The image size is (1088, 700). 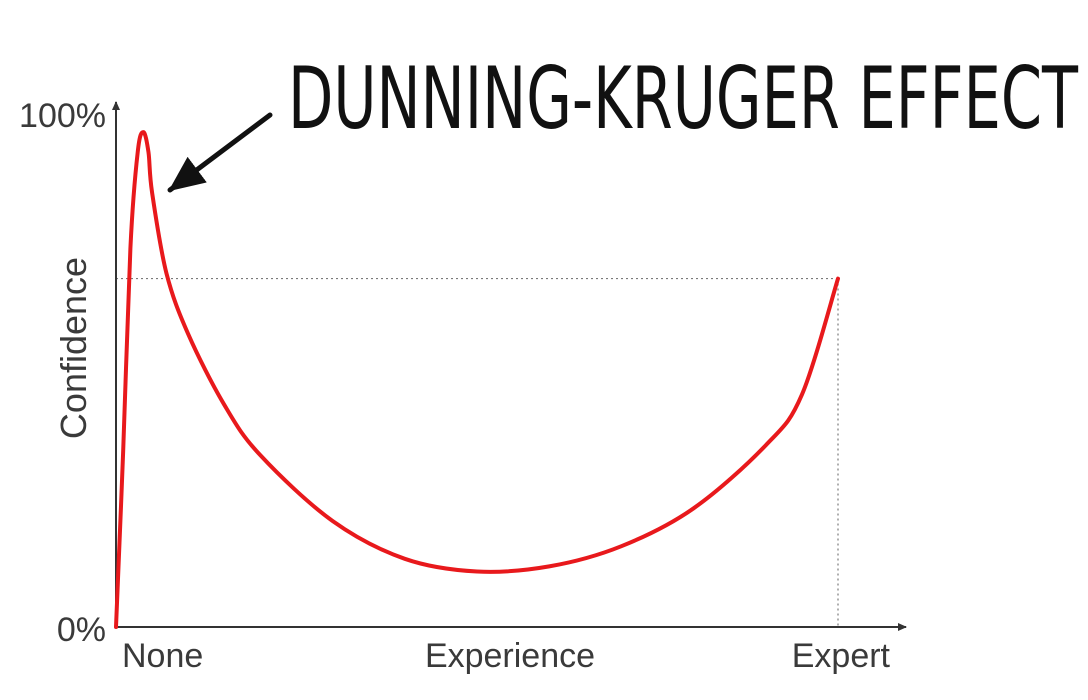 What do you see at coordinates (162, 656) in the screenshot?
I see `x-tick-label-none: None` at bounding box center [162, 656].